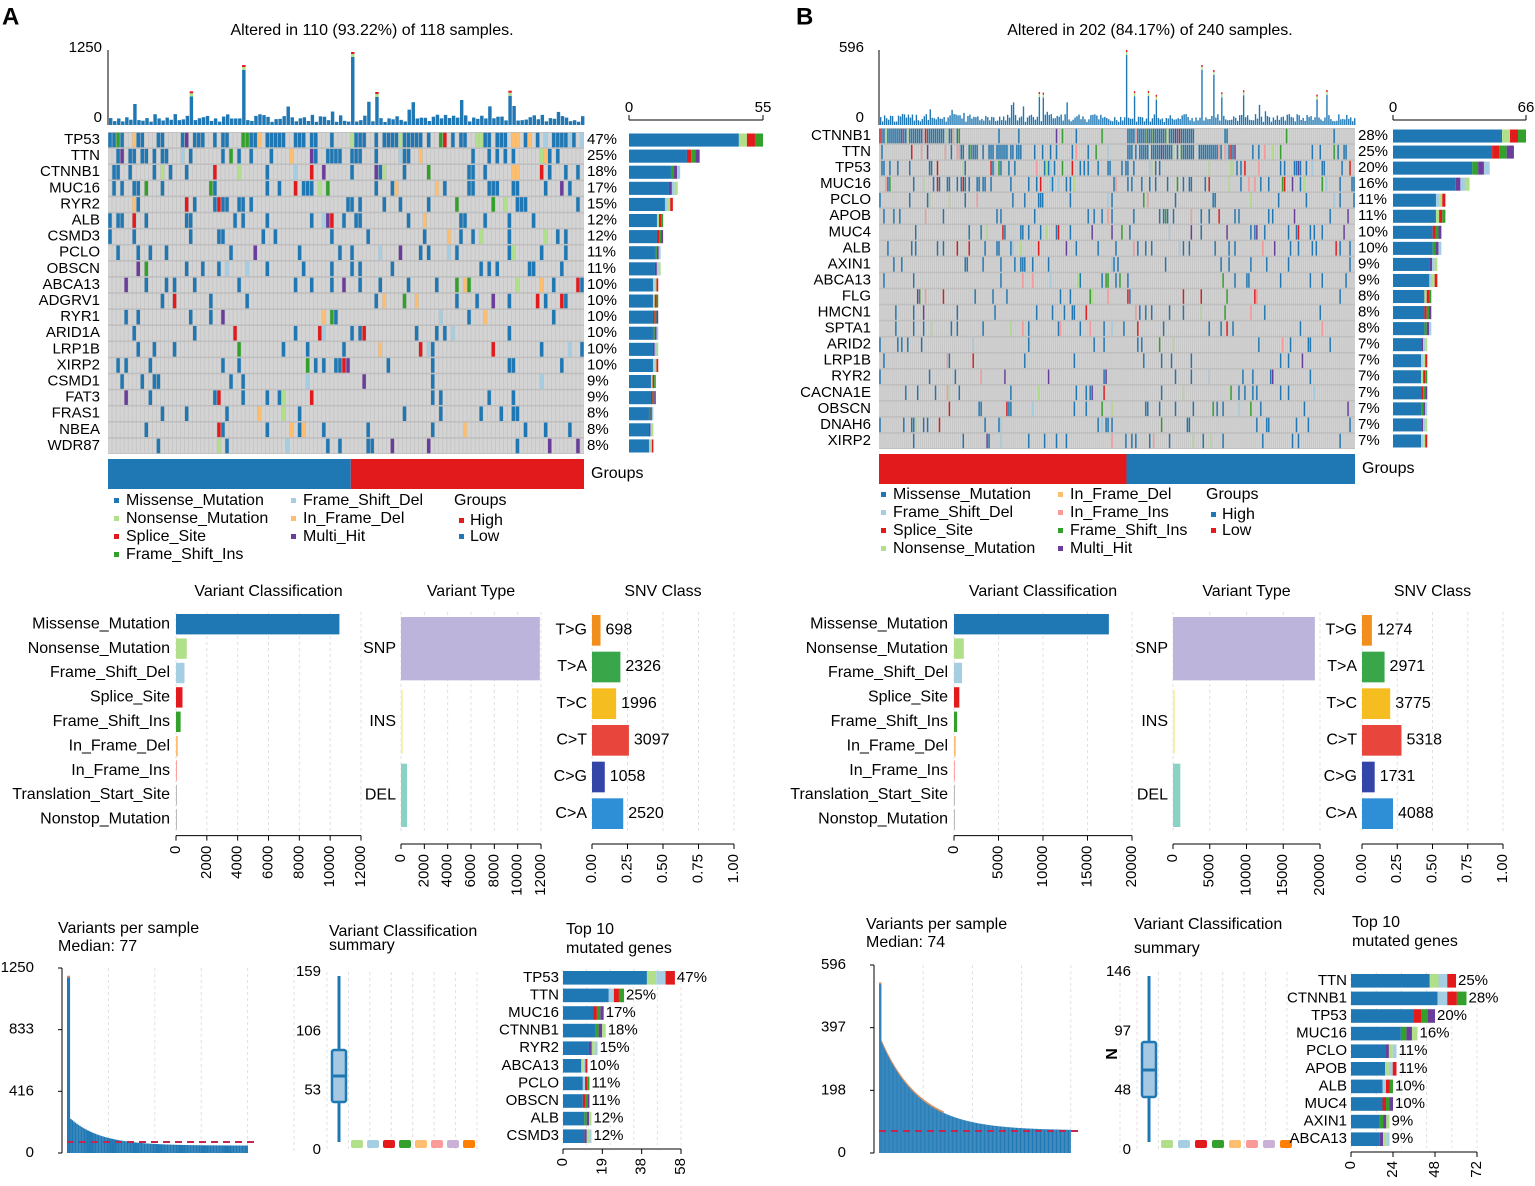  I want to click on vc-label: Missense_Mutation, so click(101, 623).